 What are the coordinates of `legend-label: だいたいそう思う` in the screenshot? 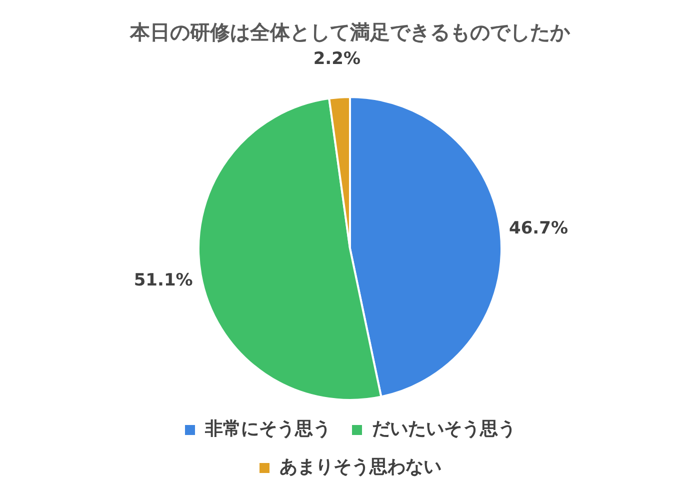 It's located at (444, 429).